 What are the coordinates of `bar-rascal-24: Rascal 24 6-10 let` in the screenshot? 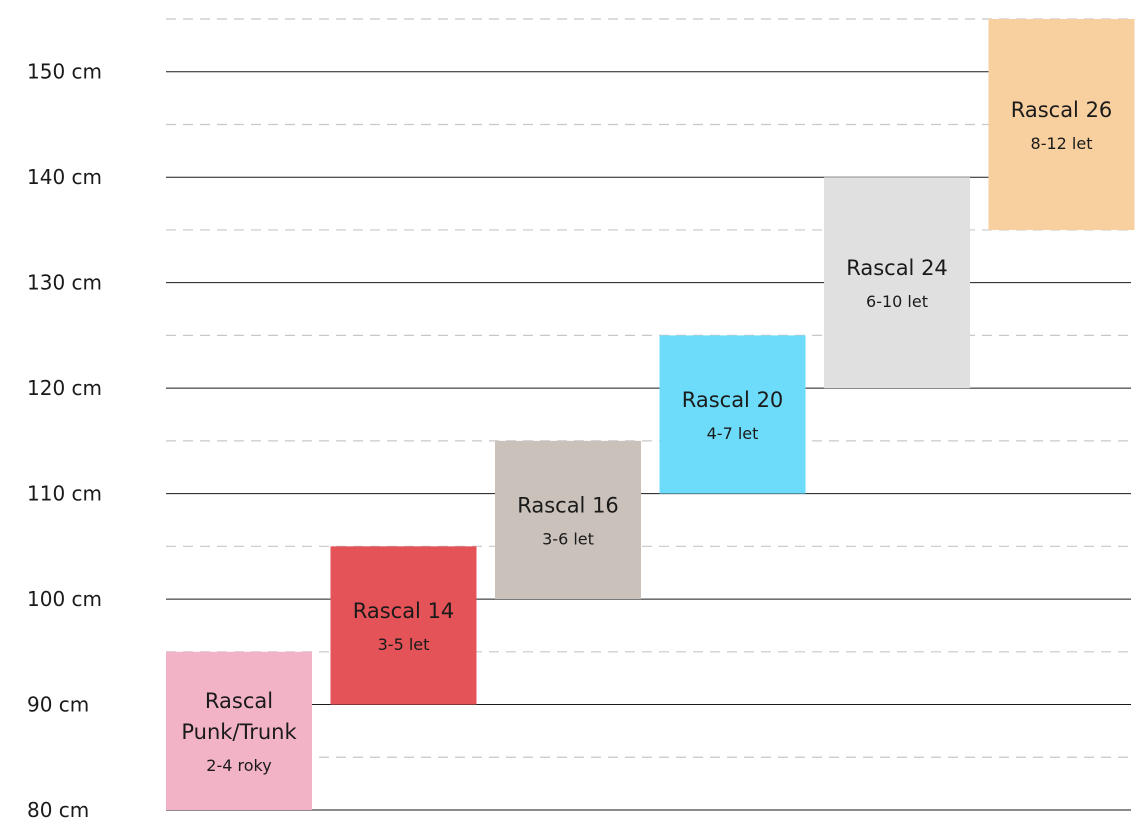 It's located at (897, 283).